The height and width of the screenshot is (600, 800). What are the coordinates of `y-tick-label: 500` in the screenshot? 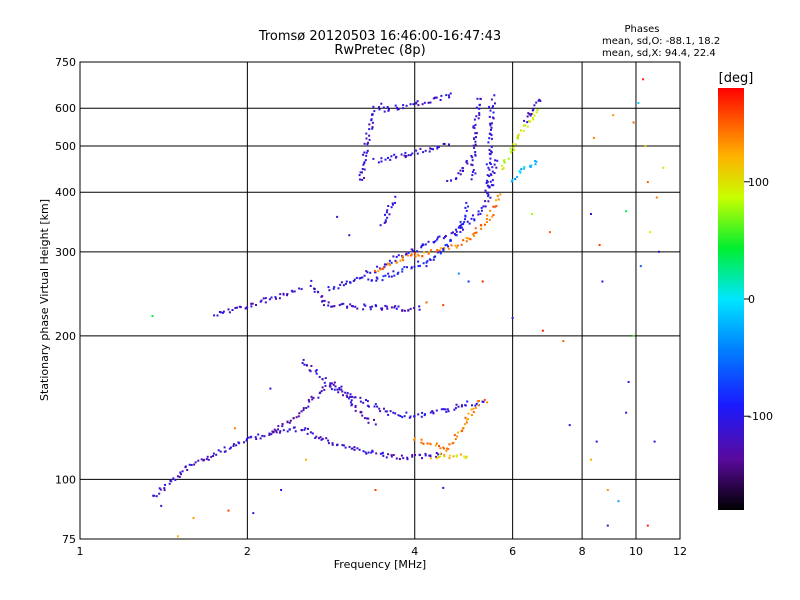 It's located at (65, 146).